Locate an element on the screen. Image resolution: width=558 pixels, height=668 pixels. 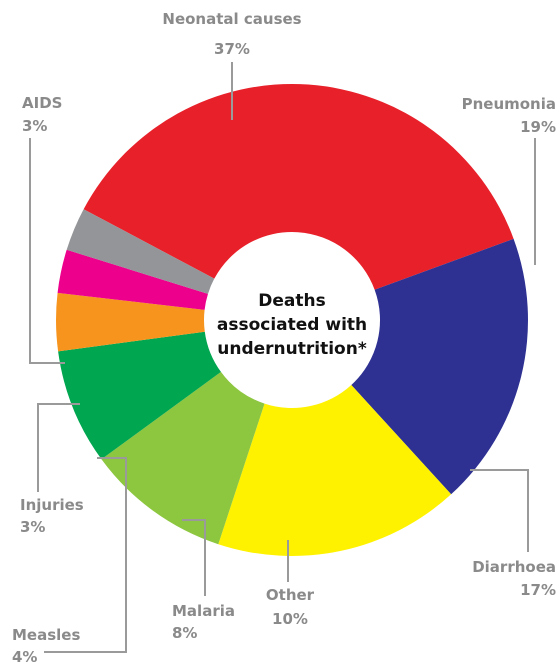
label-pneumonia-name: Pneumonia is located at coordinates (509, 104).